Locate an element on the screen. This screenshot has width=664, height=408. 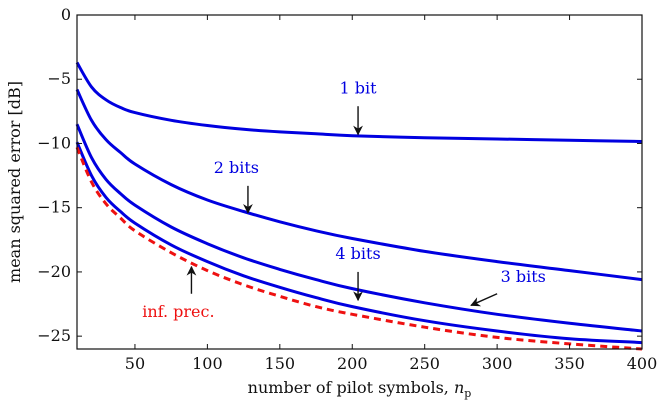
x-tick-label: 350 is located at coordinates (569, 363).